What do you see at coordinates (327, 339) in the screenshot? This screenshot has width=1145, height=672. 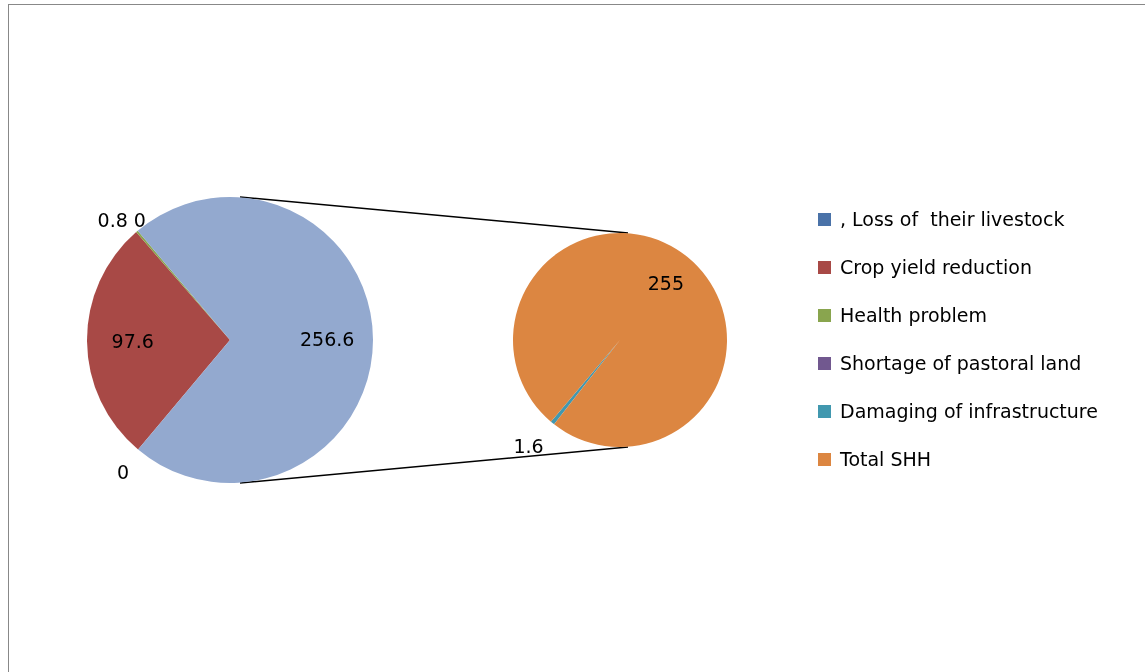 I see `data-label: 256.6` at bounding box center [327, 339].